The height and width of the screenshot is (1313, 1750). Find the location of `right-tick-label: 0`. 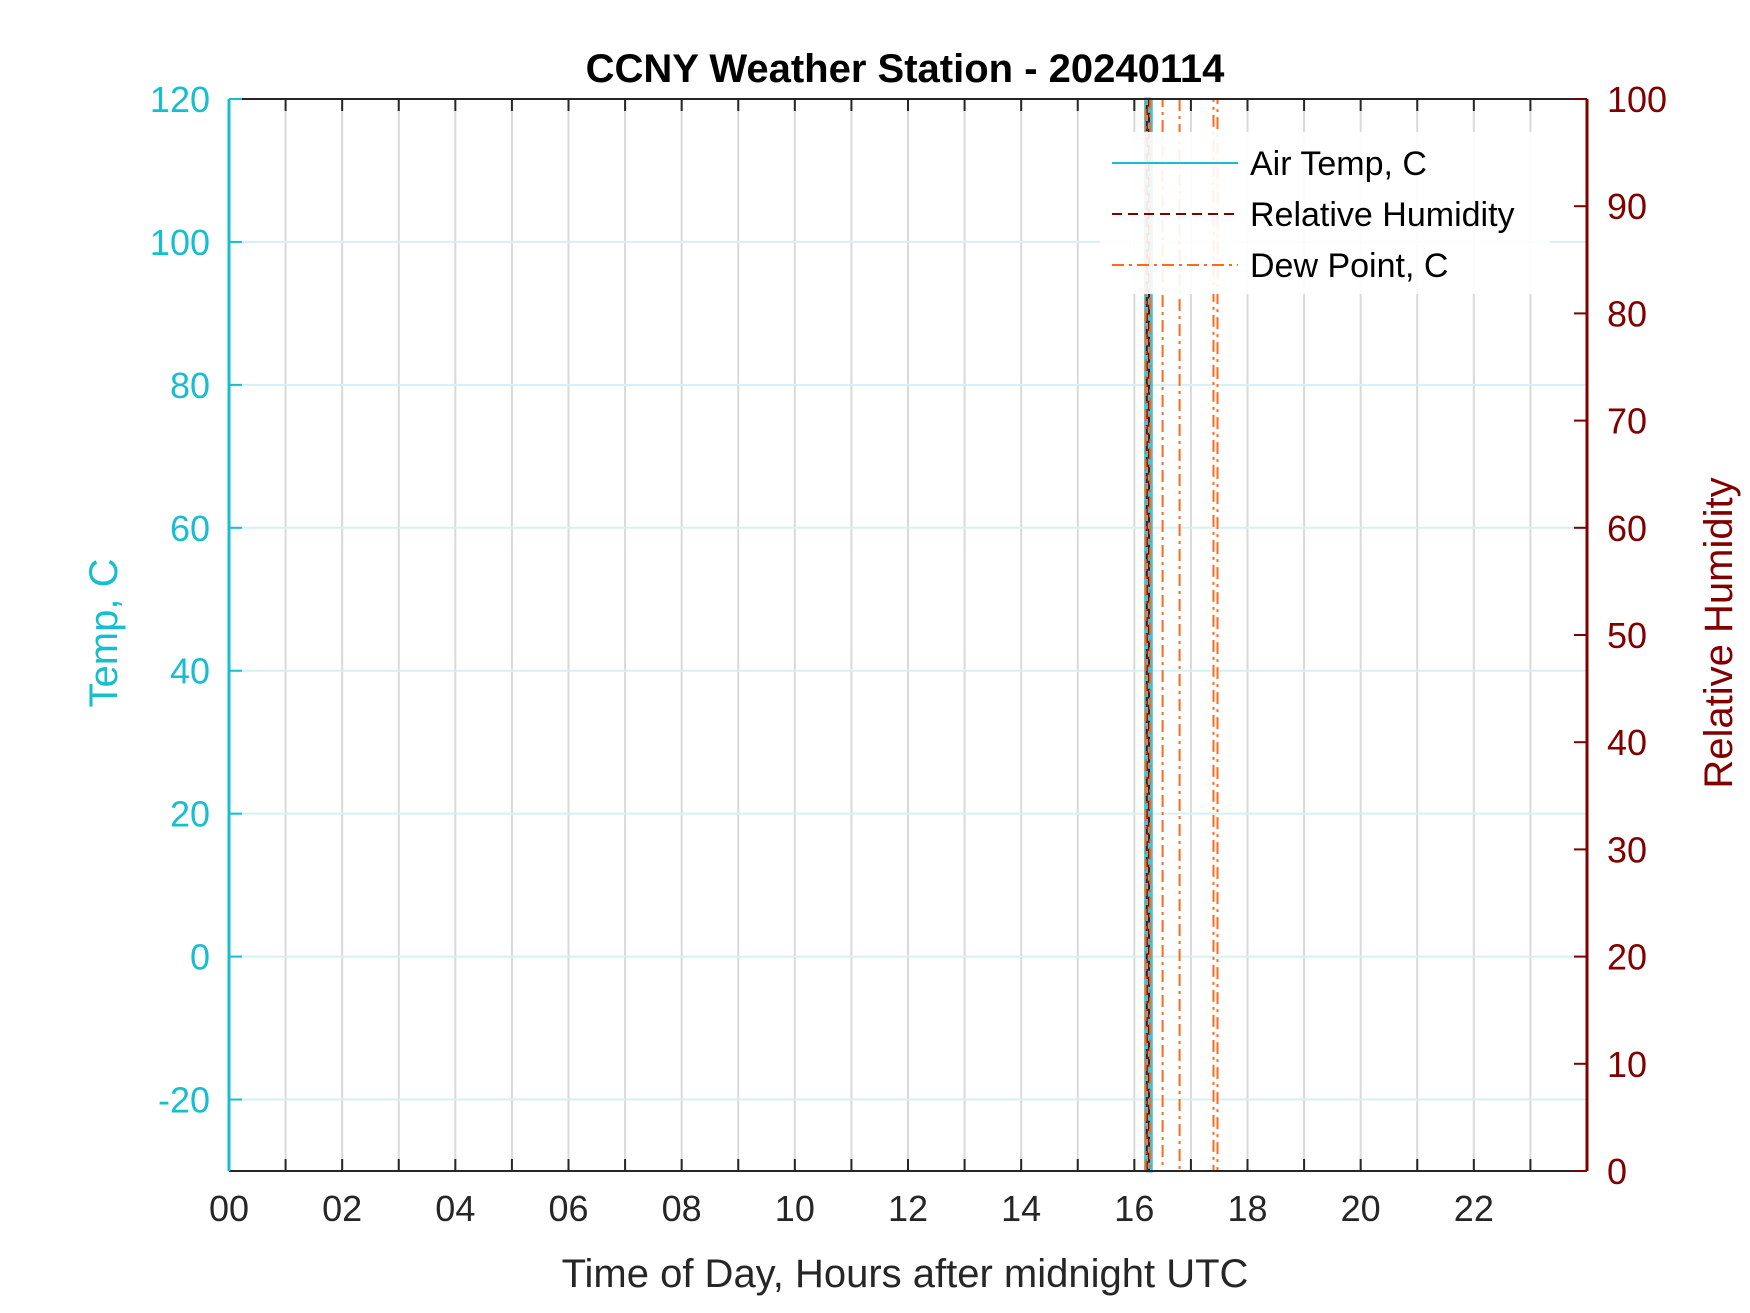

right-tick-label: 0 is located at coordinates (1617, 1171).